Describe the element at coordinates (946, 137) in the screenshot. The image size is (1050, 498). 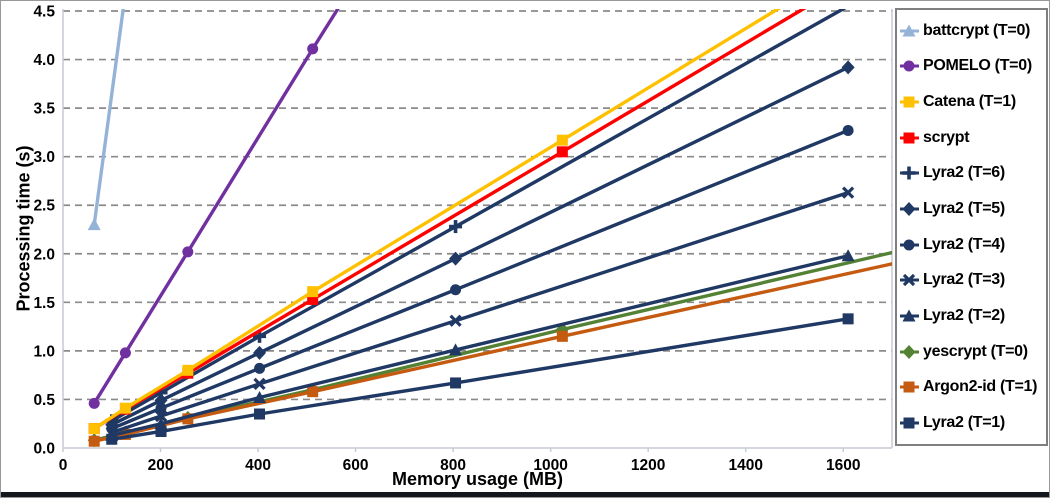
I see `legend-item-label: scrypt` at that location.